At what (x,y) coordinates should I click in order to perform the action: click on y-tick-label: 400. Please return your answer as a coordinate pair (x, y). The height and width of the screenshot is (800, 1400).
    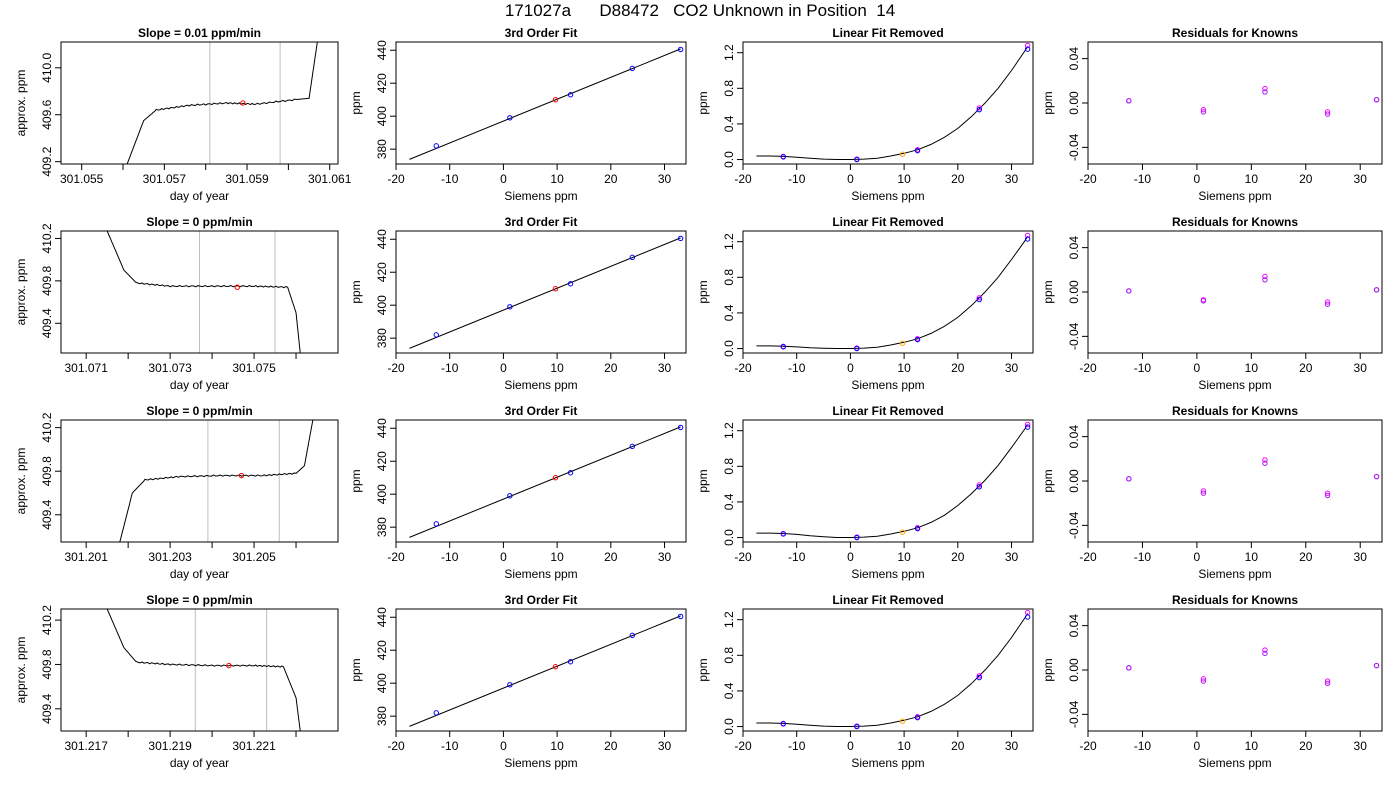
    Looking at the image, I should click on (382, 683).